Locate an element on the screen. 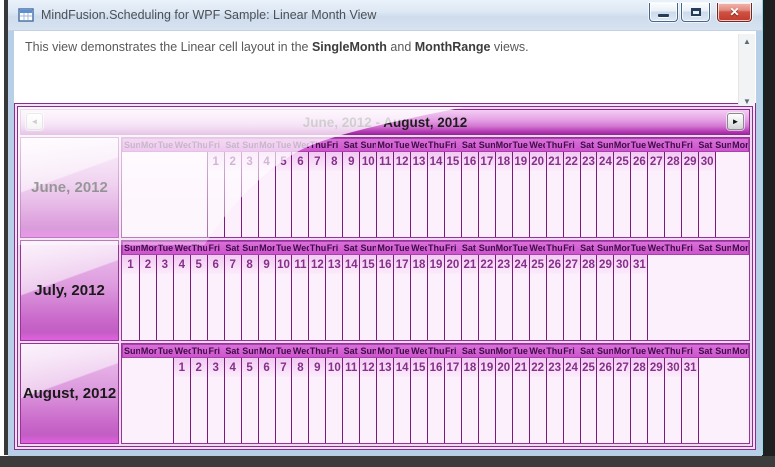 This screenshot has width=775, height=467. close-button: ✕ is located at coordinates (734, 12).